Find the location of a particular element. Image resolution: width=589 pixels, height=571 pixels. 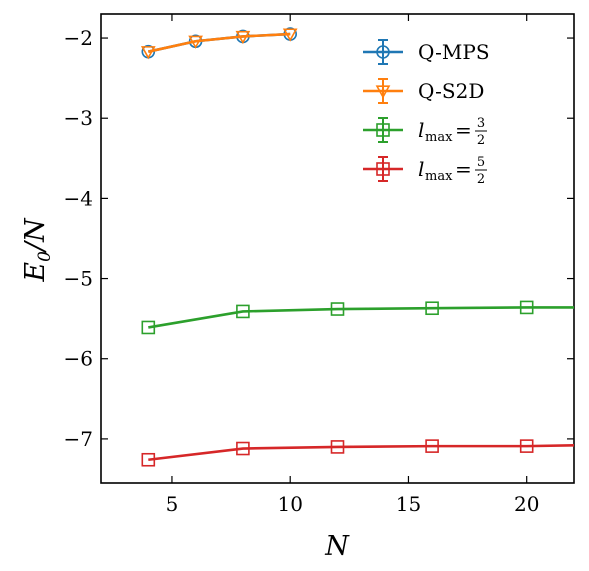

legend-frac-num: 5 is located at coordinates (481, 162).